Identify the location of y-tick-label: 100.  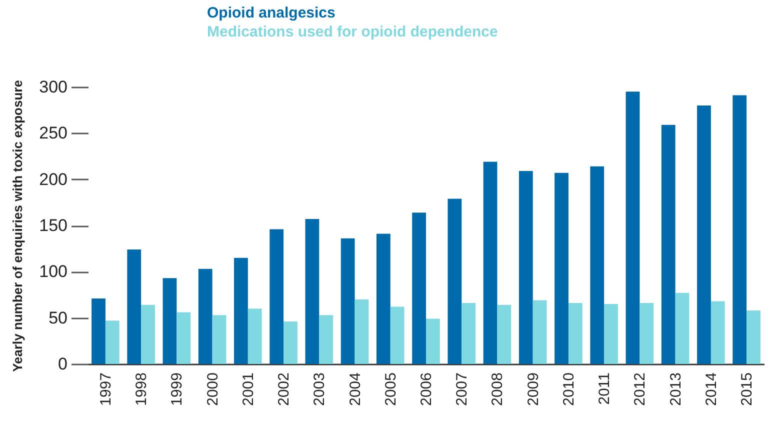
(53, 272).